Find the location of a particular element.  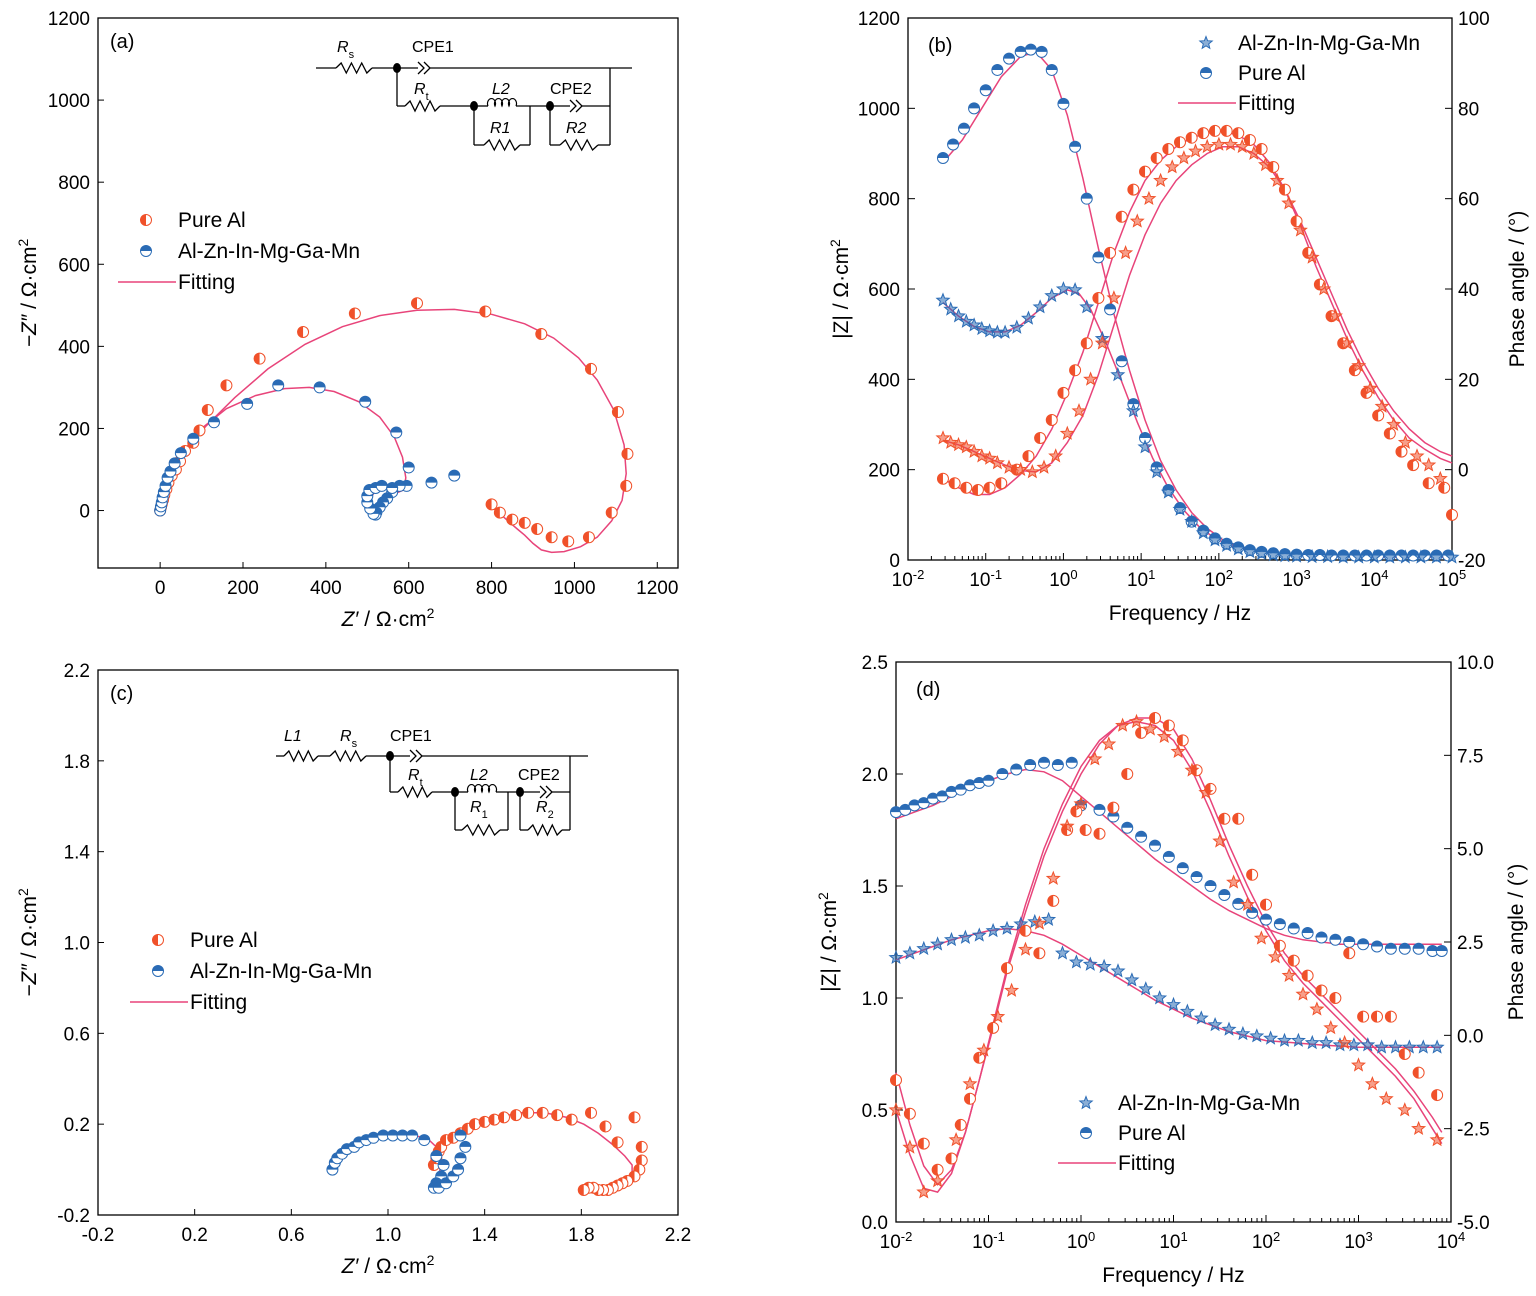

circuit-label-r1: R1 is located at coordinates (500, 128).